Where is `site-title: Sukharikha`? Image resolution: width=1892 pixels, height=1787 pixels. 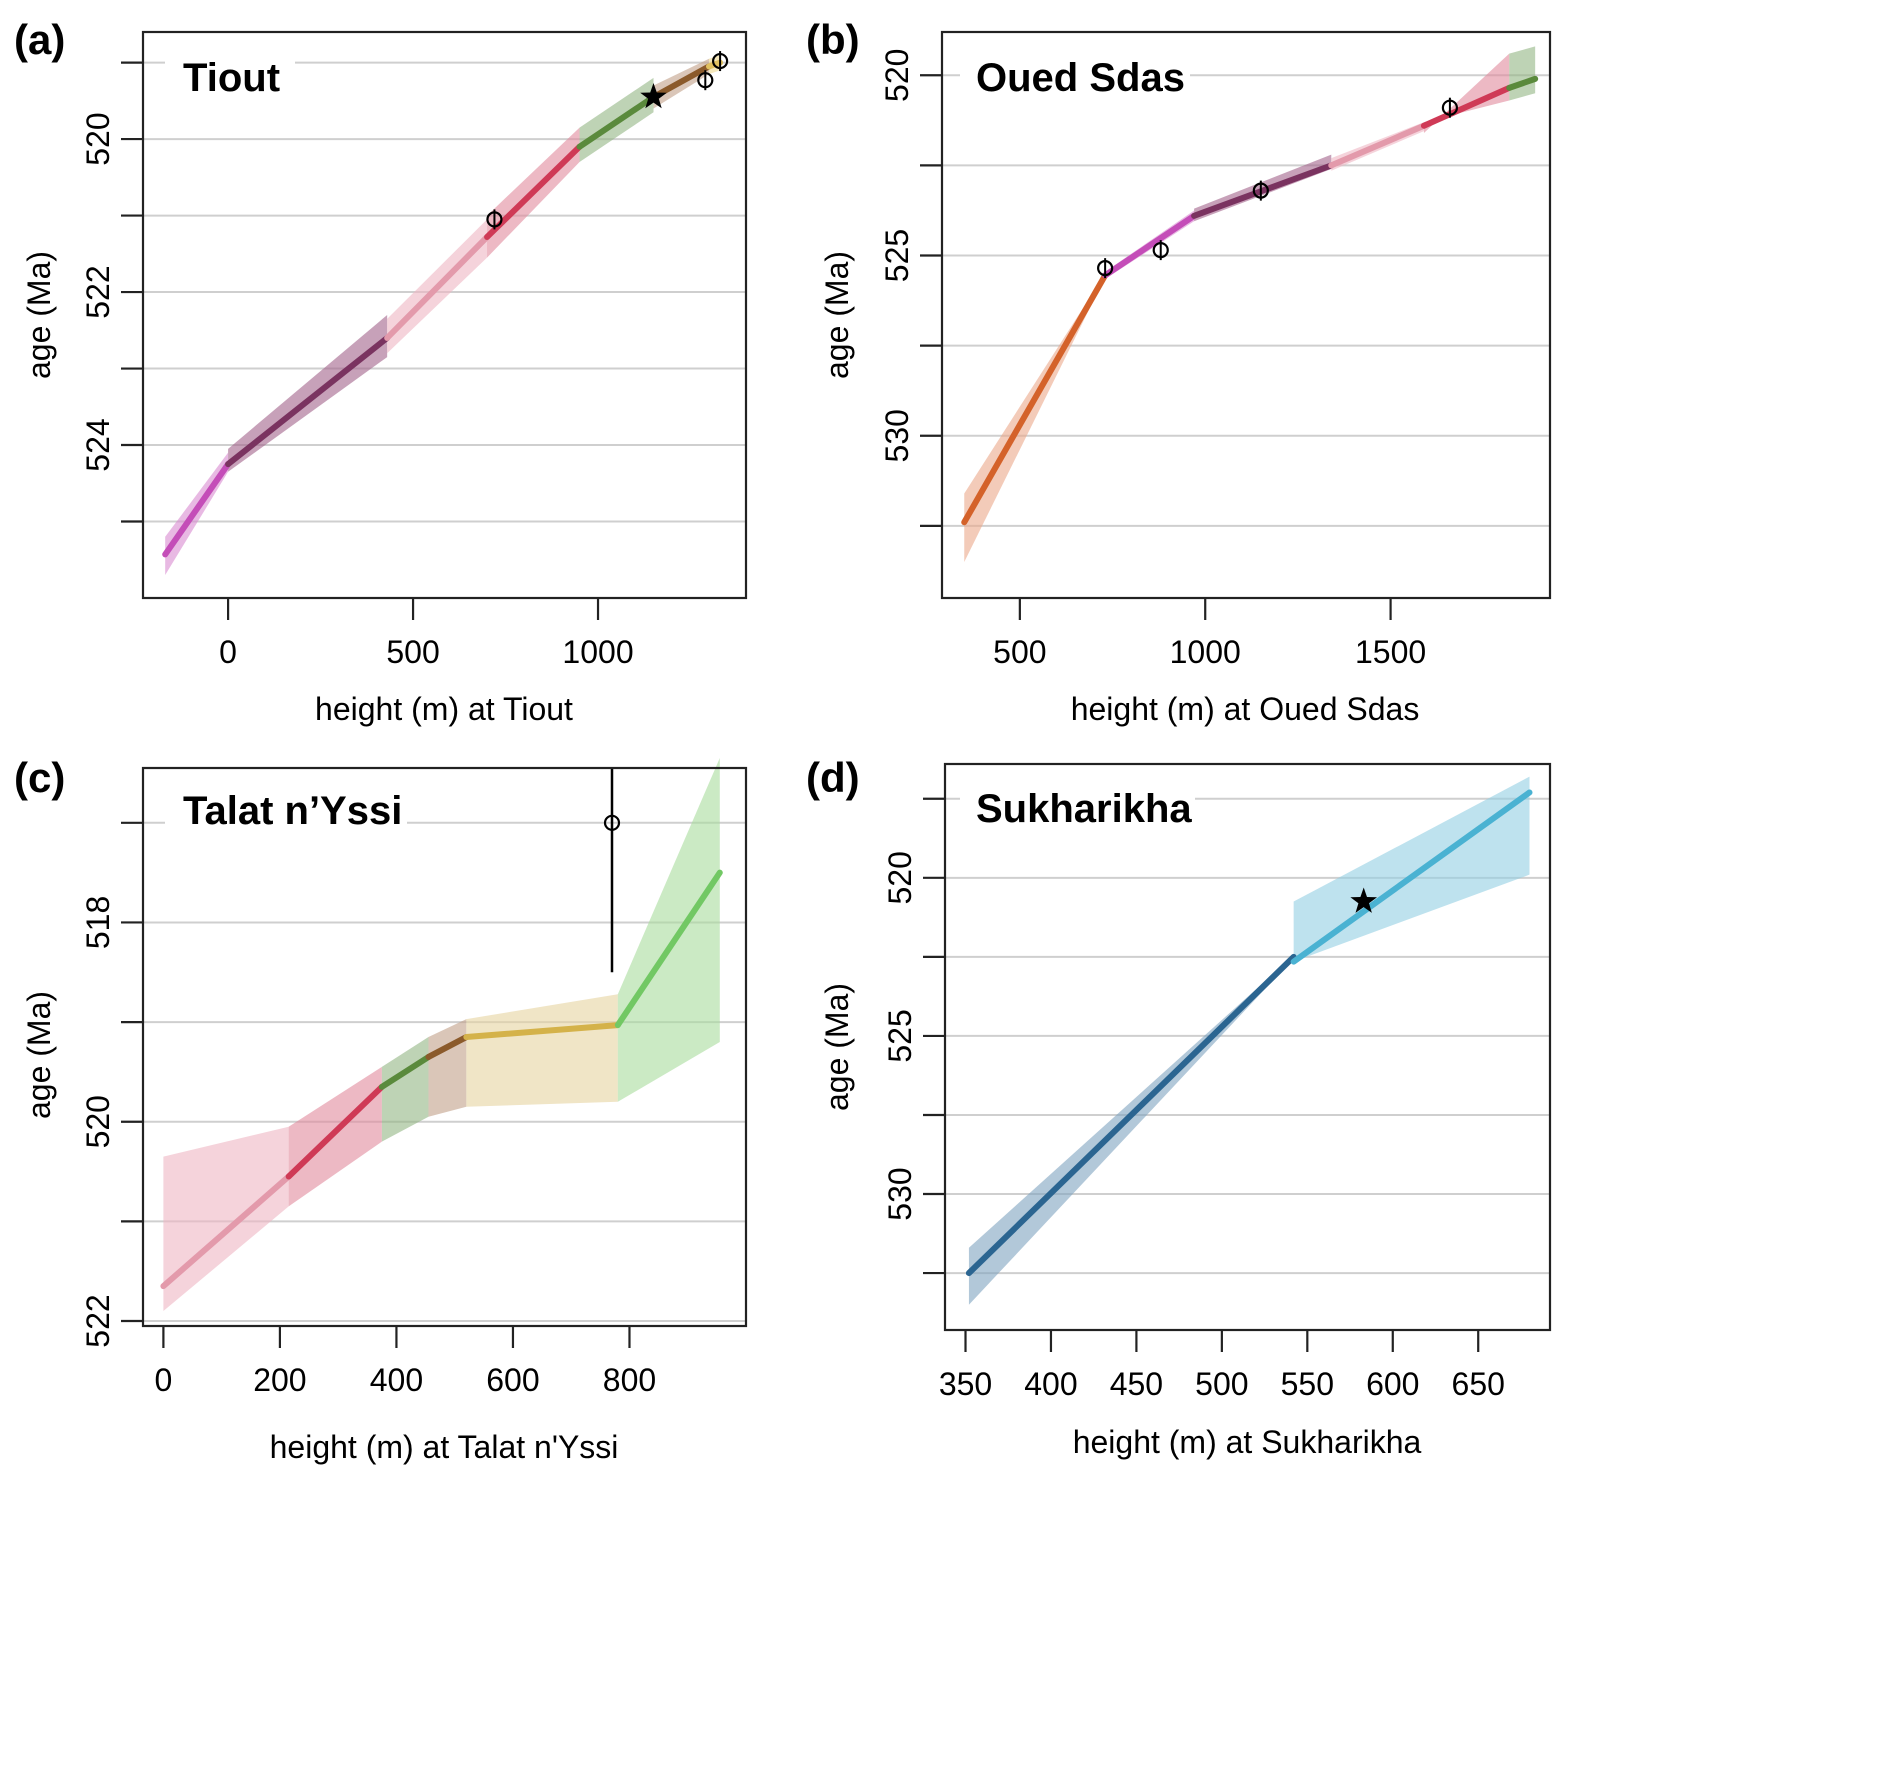
site-title: Sukharikha is located at coordinates (1084, 809).